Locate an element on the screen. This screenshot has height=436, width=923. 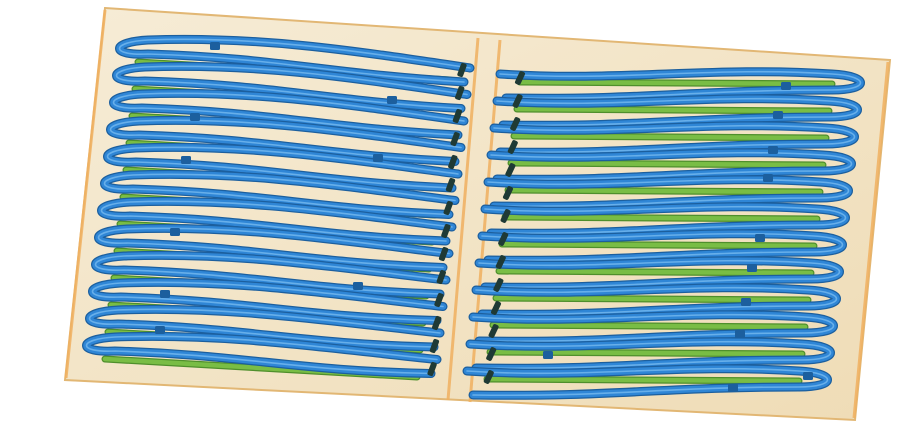
right-rail is located at coordinates (871, 240).